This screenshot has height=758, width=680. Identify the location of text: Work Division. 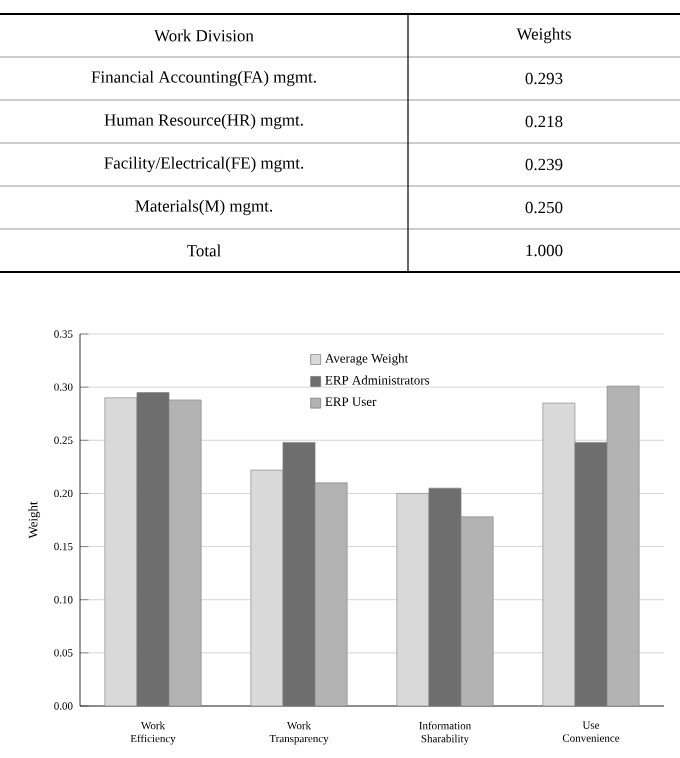
(204, 35).